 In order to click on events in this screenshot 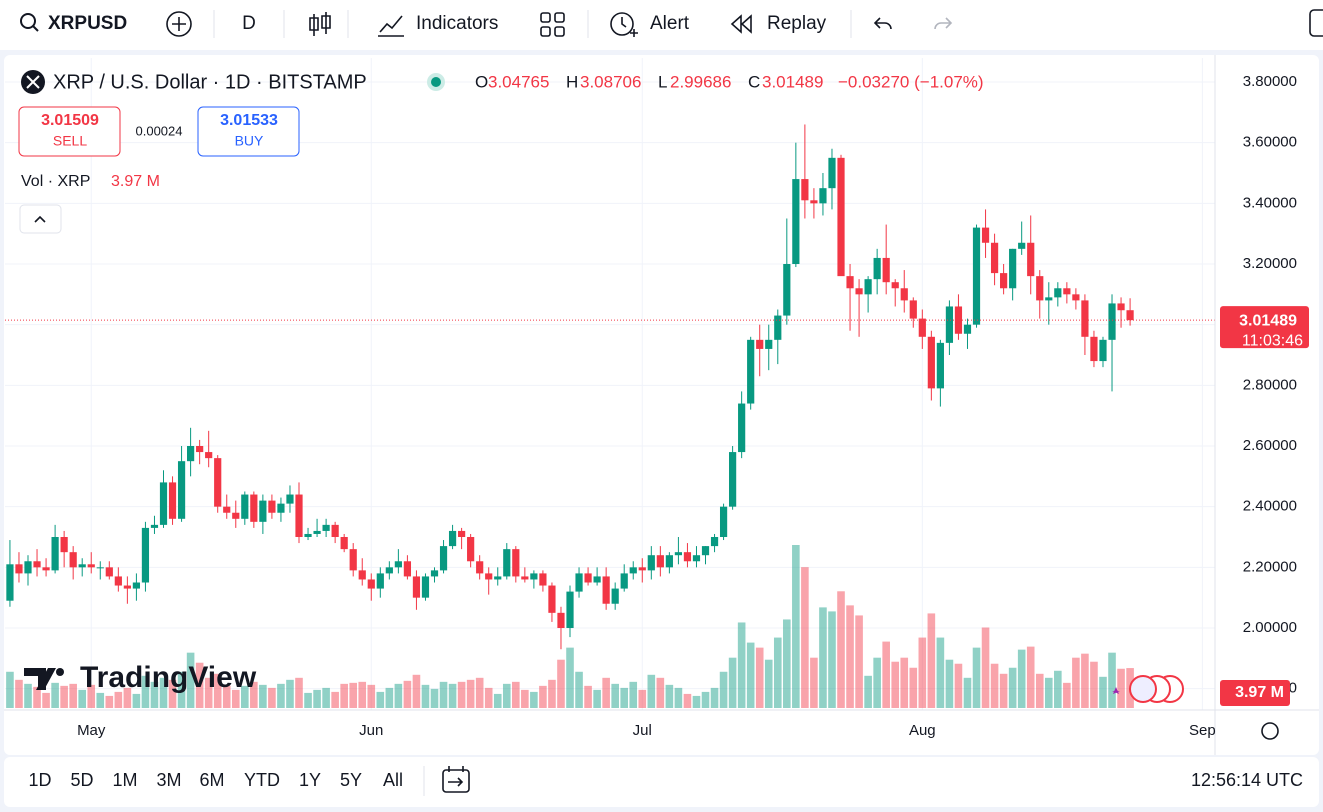, I will do `click(1148, 689)`.